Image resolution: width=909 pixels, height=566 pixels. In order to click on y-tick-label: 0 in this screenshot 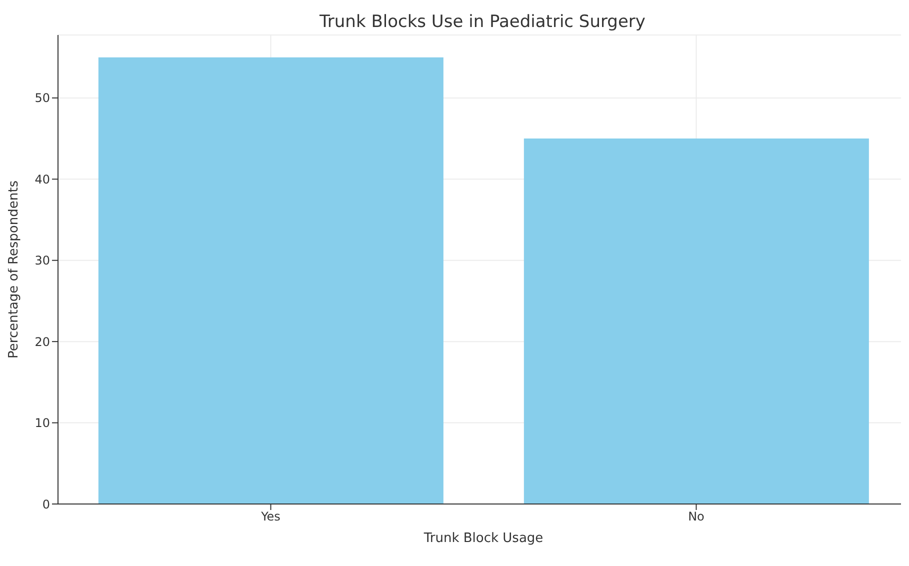, I will do `click(46, 504)`.